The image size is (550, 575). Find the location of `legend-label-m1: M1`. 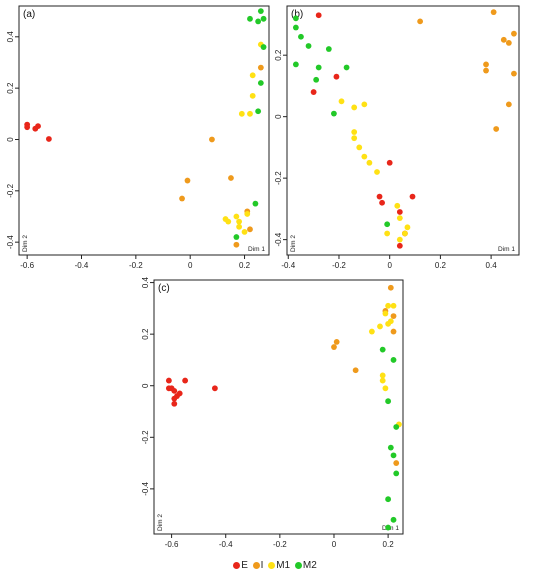

legend-label-m1: M1 is located at coordinates (283, 565).